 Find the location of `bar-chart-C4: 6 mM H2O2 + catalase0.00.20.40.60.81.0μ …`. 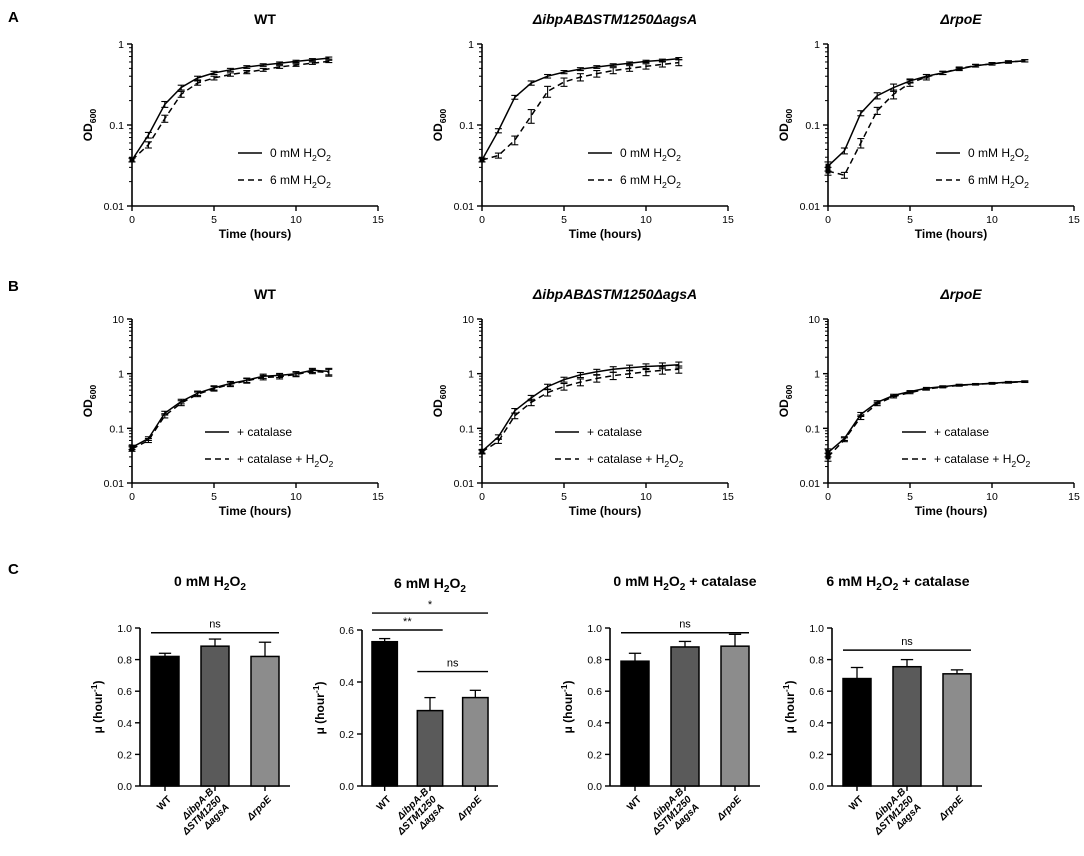

bar-chart-C4: 6 mM H2O2 + catalase0.00.20.40.60.81.0μ … is located at coordinates (881, 709).